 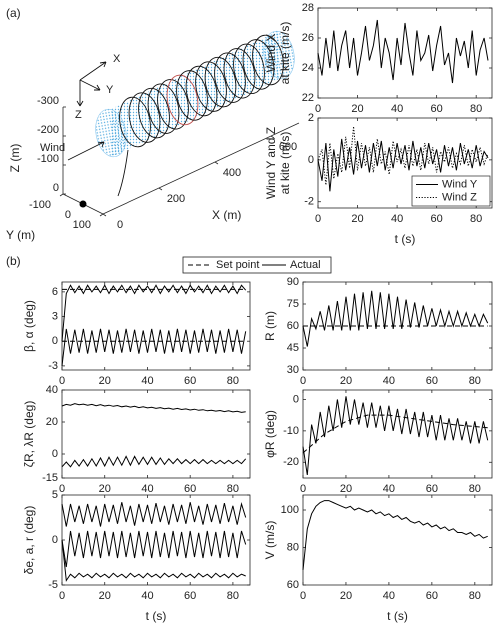 What do you see at coordinates (78, 115) in the screenshot?
I see `inset-axis-label: Z` at bounding box center [78, 115].